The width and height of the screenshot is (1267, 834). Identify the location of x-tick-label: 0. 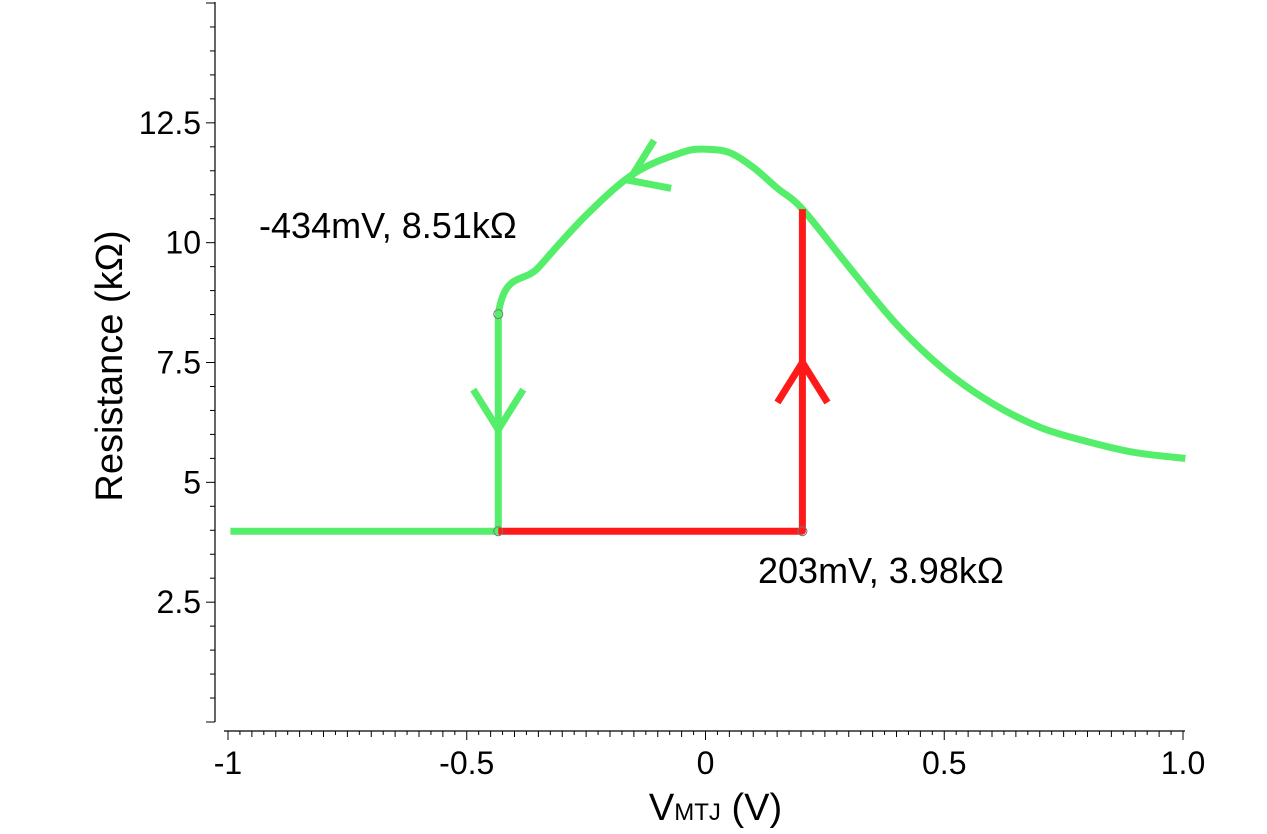
(706, 763).